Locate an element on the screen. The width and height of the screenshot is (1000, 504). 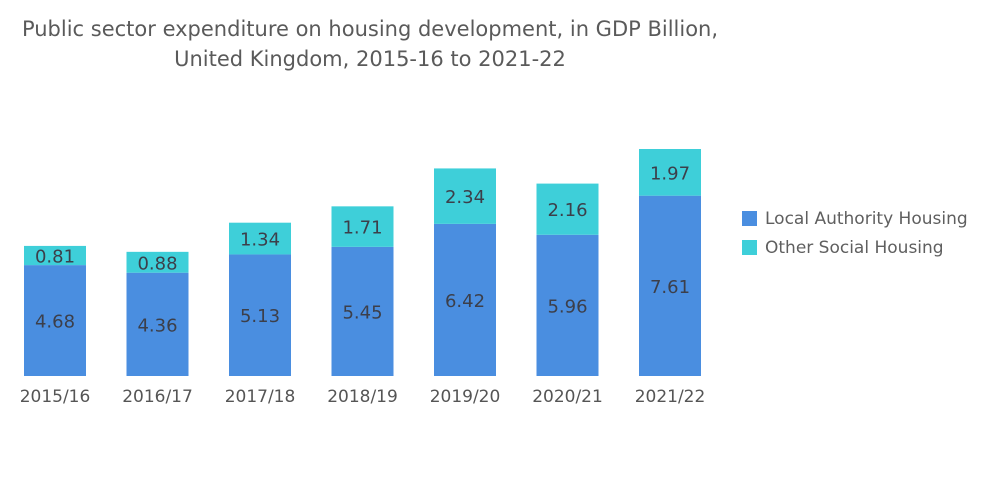
data-label: 0.88 is located at coordinates (157, 263).